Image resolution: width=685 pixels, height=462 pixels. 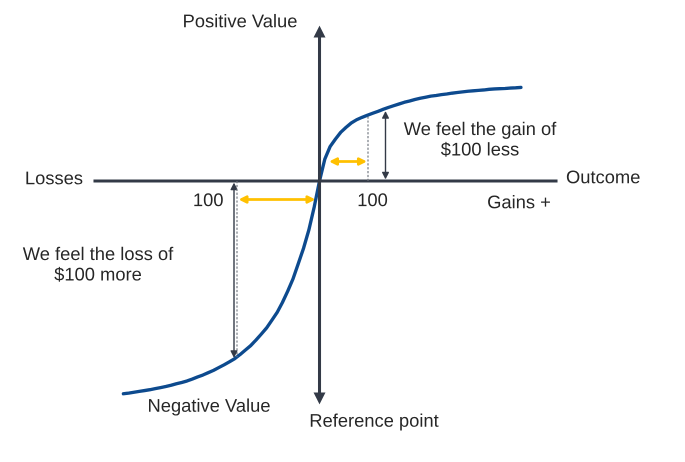 I want to click on text: Losses, so click(x=54, y=178).